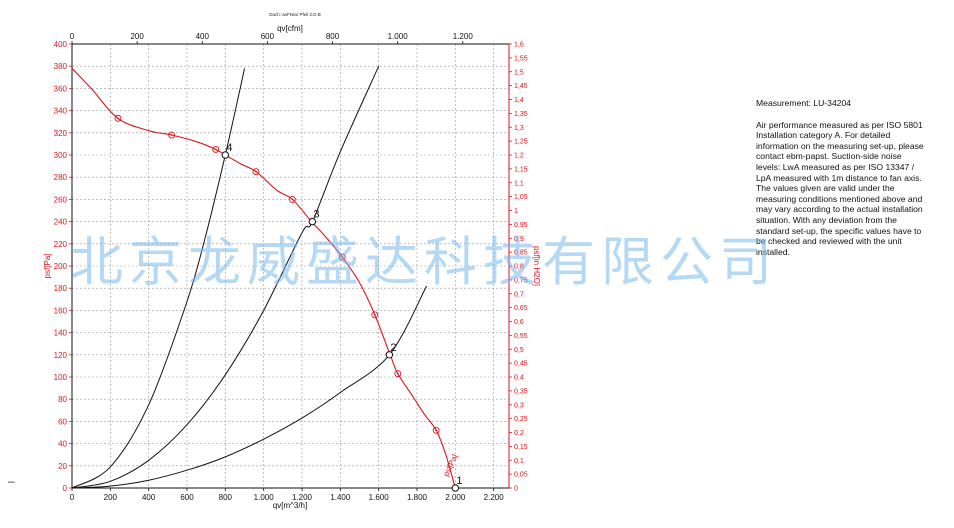 The width and height of the screenshot is (954, 528). Describe the element at coordinates (62, 399) in the screenshot. I see `y-left-tick-label: 80` at that location.